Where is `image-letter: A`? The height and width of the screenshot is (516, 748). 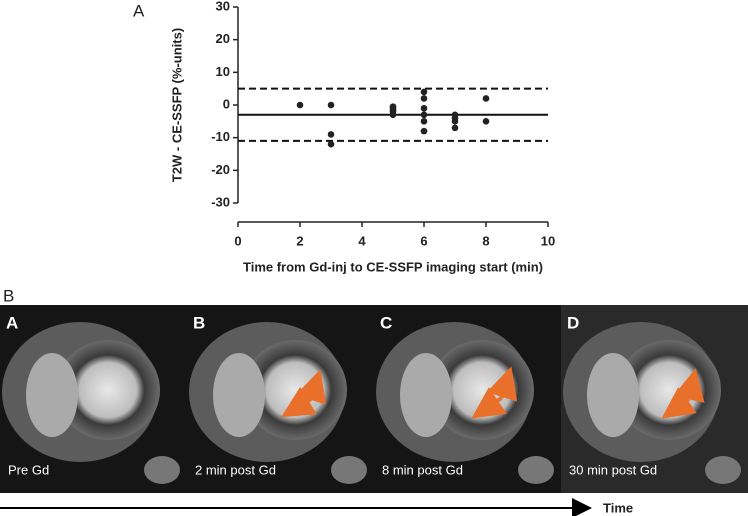 image-letter: A is located at coordinates (12, 322).